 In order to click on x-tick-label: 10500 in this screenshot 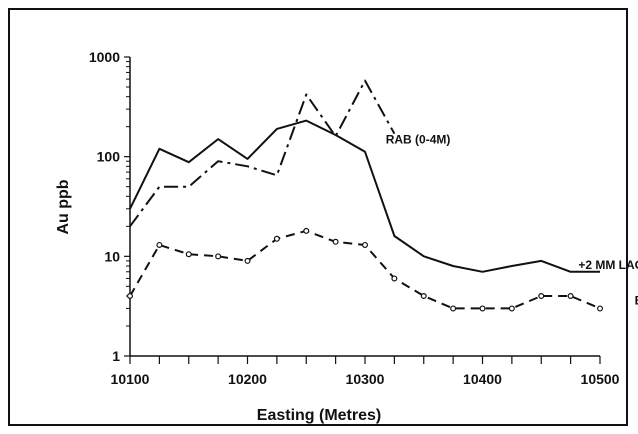, I will do `click(600, 379)`.